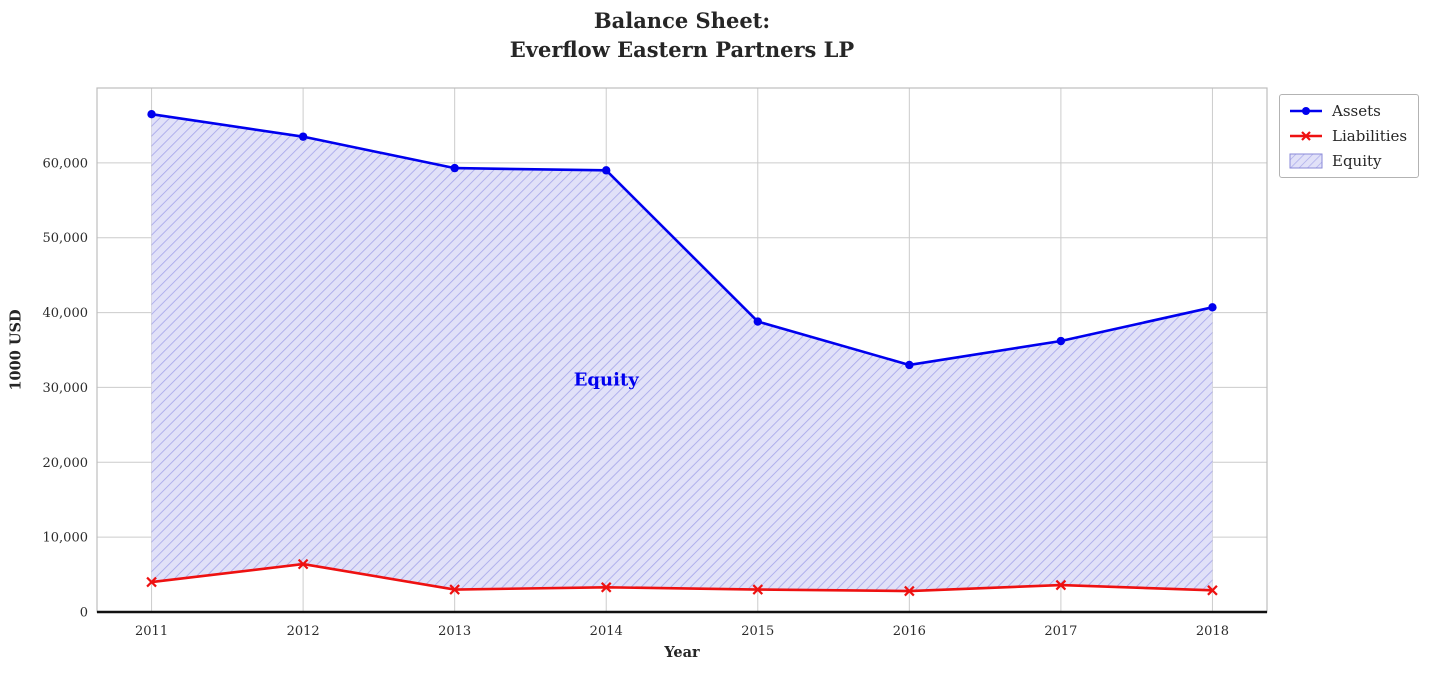 The width and height of the screenshot is (1454, 676). Describe the element at coordinates (682, 20) in the screenshot. I see `chart-title-line1: Balance Sheet:` at that location.